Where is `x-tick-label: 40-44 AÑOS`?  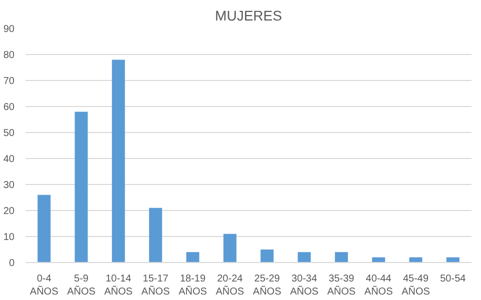
x-tick-label: 40-44 AÑOS is located at coordinates (379, 286).